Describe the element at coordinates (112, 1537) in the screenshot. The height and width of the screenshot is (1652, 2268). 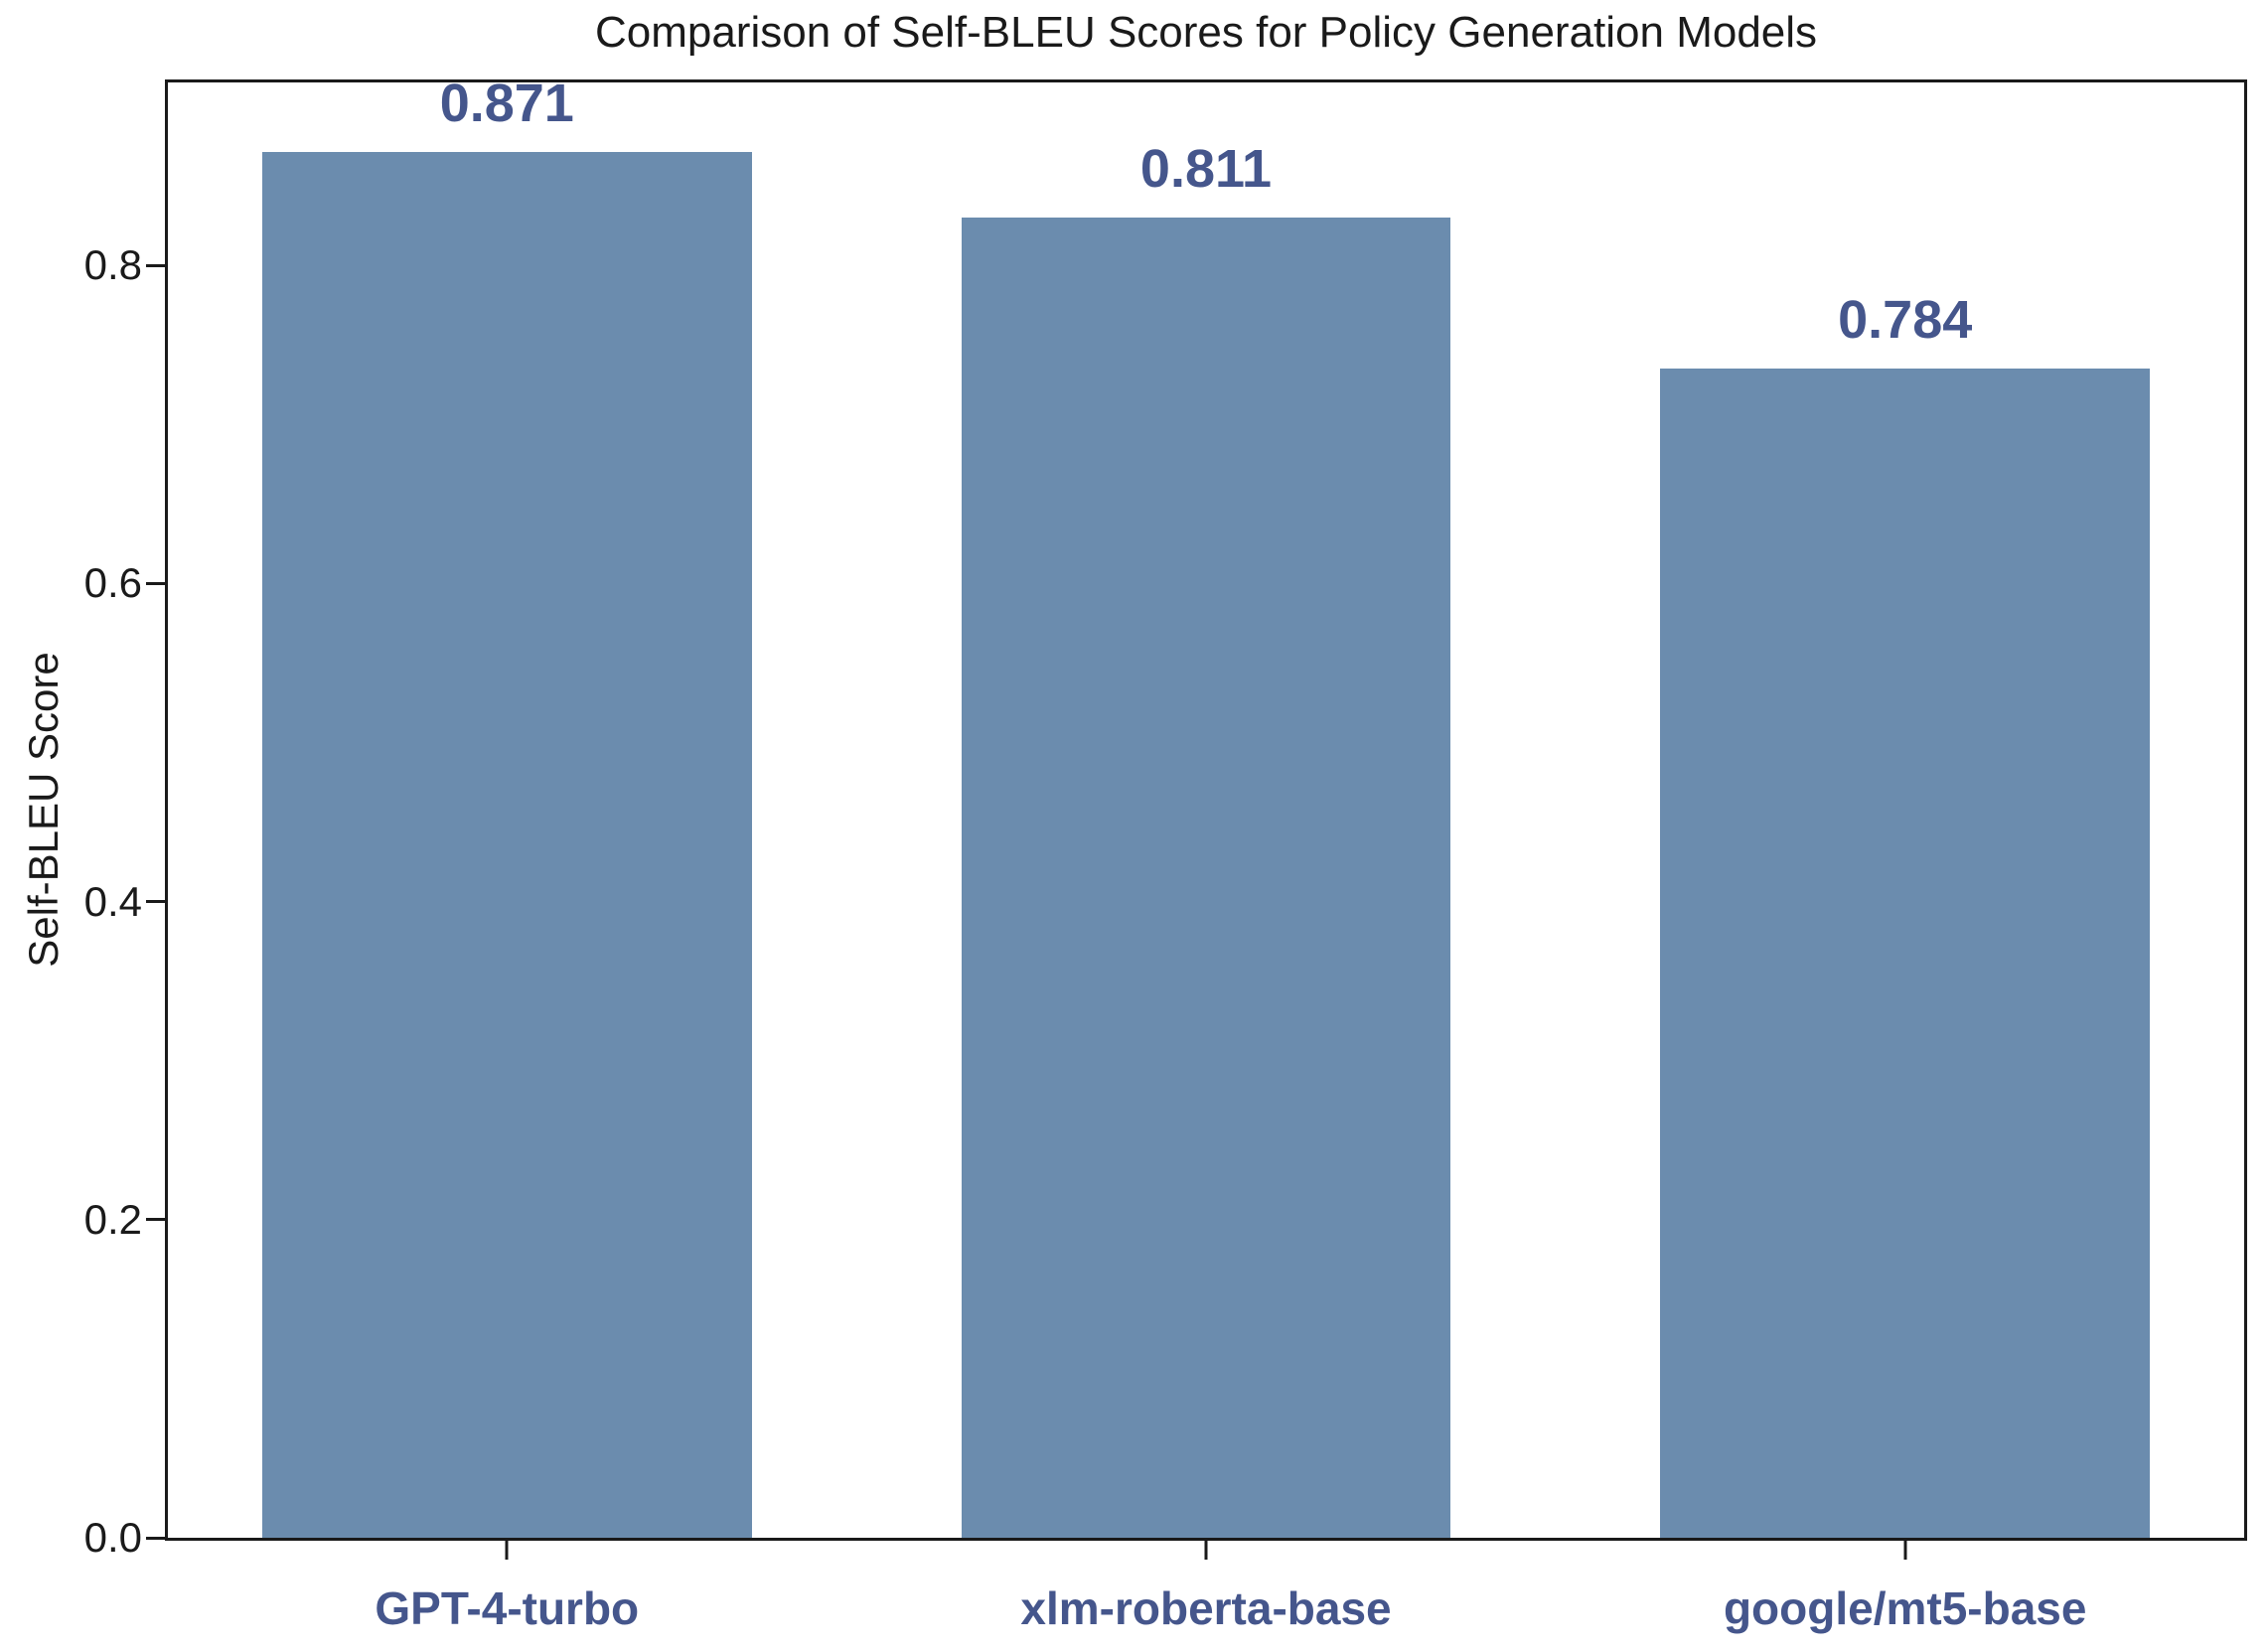
I see `y-tick-label-0.0: 0.0` at that location.